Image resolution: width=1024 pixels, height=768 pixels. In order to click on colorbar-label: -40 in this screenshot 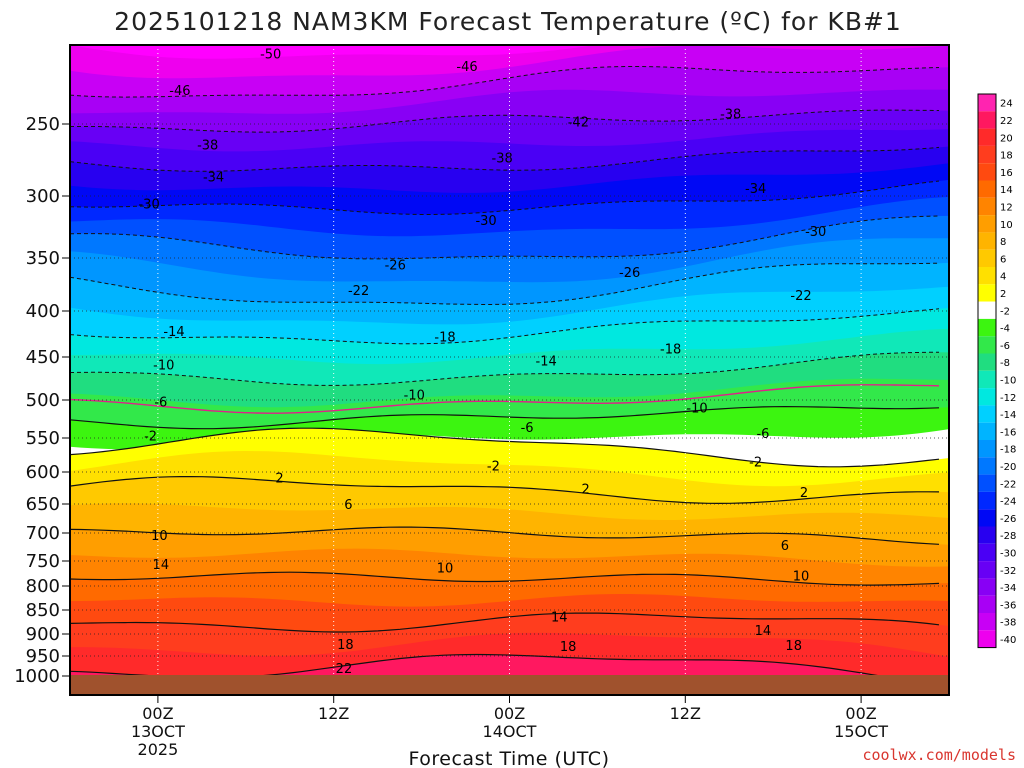, I will do `click(1008, 640)`.